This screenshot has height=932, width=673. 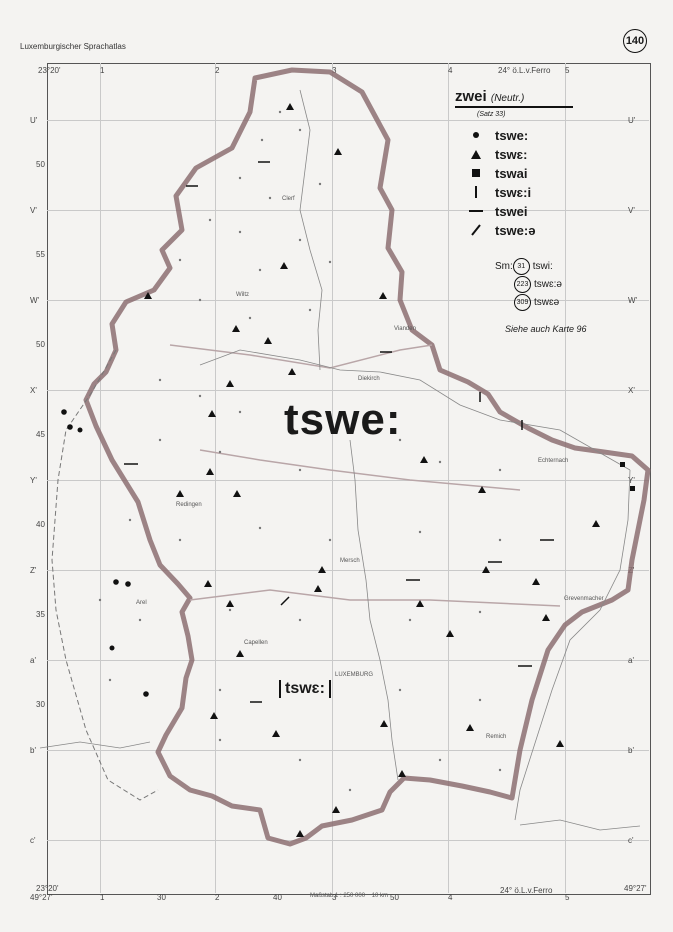 I want to click on legend-form: tswe:, so click(x=512, y=135).